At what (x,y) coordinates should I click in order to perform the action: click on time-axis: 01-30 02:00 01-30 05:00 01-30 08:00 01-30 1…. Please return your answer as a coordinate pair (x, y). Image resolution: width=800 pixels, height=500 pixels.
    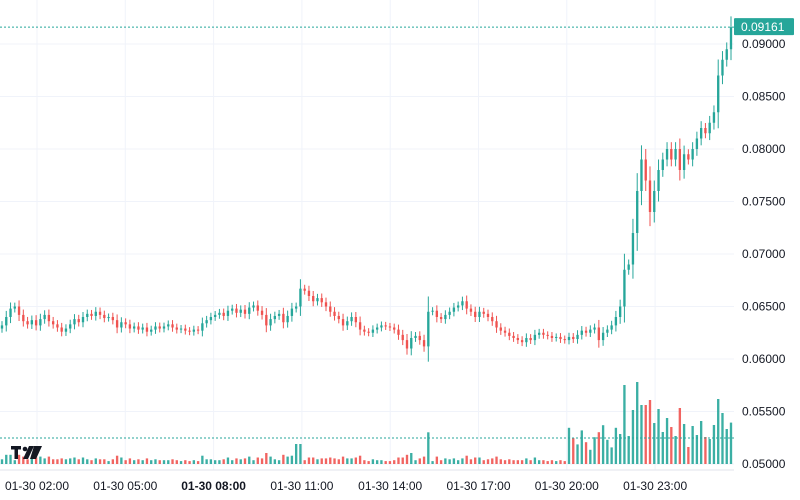
    Looking at the image, I should click on (346, 486).